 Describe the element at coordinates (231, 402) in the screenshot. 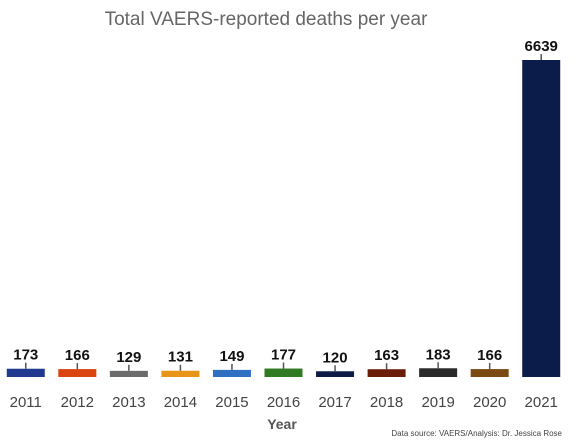

I see `x-tick-label-2015: 2015` at that location.